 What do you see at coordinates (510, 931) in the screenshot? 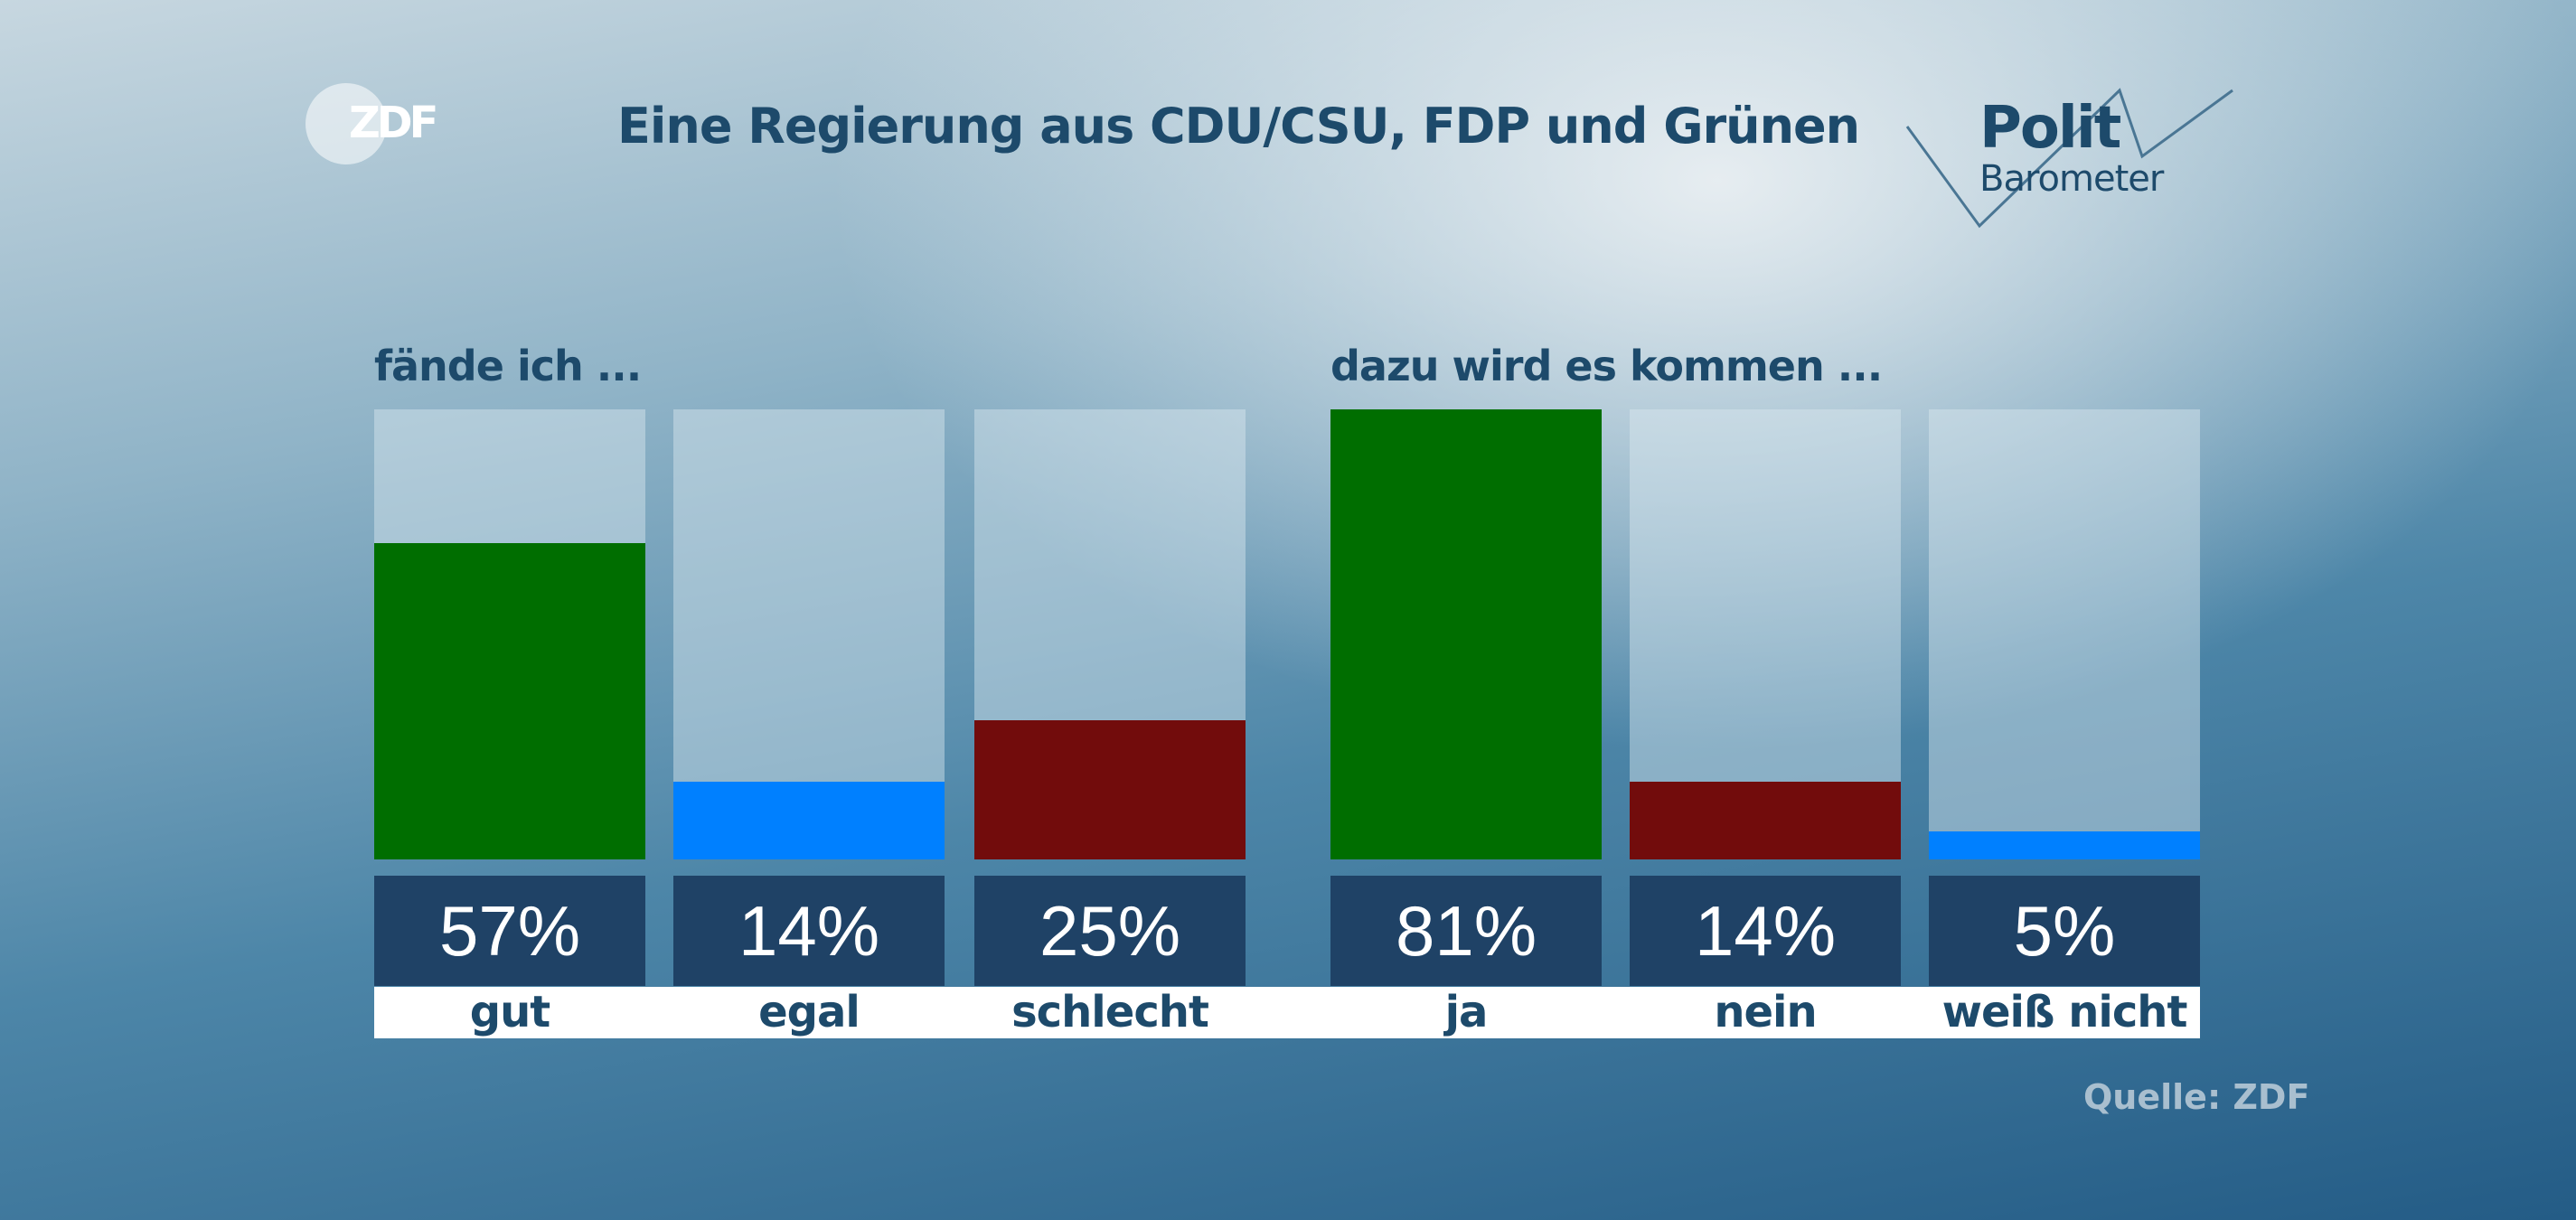
I see `value-label: 57%` at bounding box center [510, 931].